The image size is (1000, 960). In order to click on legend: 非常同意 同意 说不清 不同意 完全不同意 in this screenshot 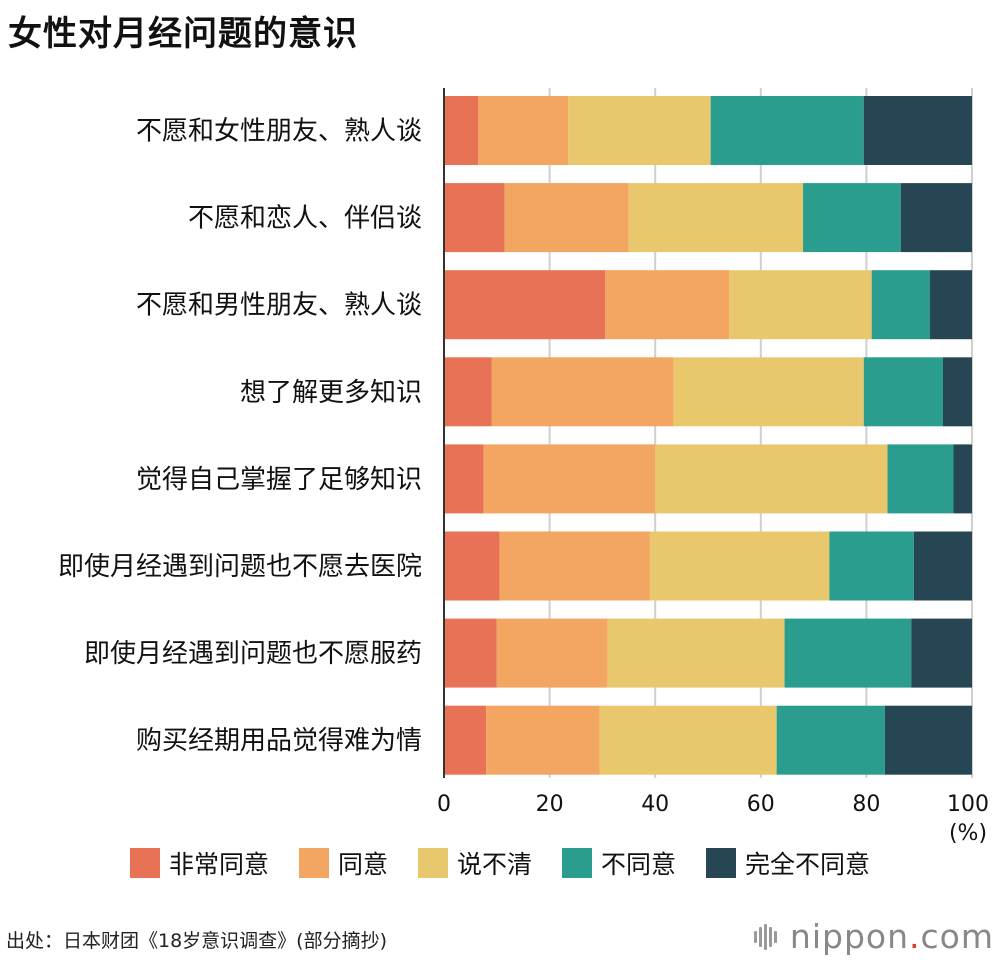, I will do `click(500, 863)`.